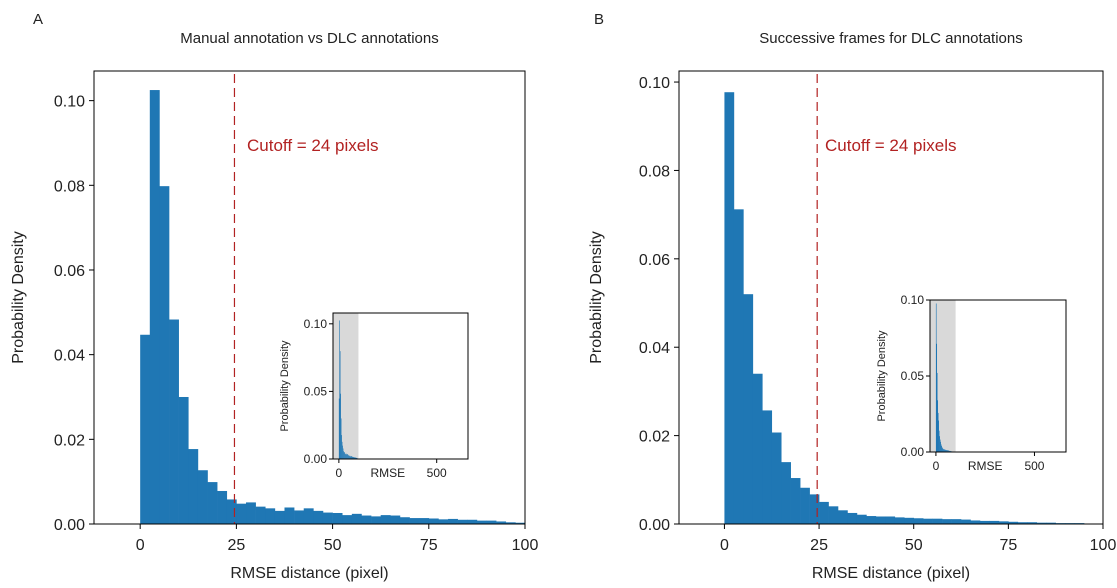 The width and height of the screenshot is (1117, 588). Describe the element at coordinates (913, 452) in the screenshot. I see `inset-y-tick-label: 0.00` at that location.